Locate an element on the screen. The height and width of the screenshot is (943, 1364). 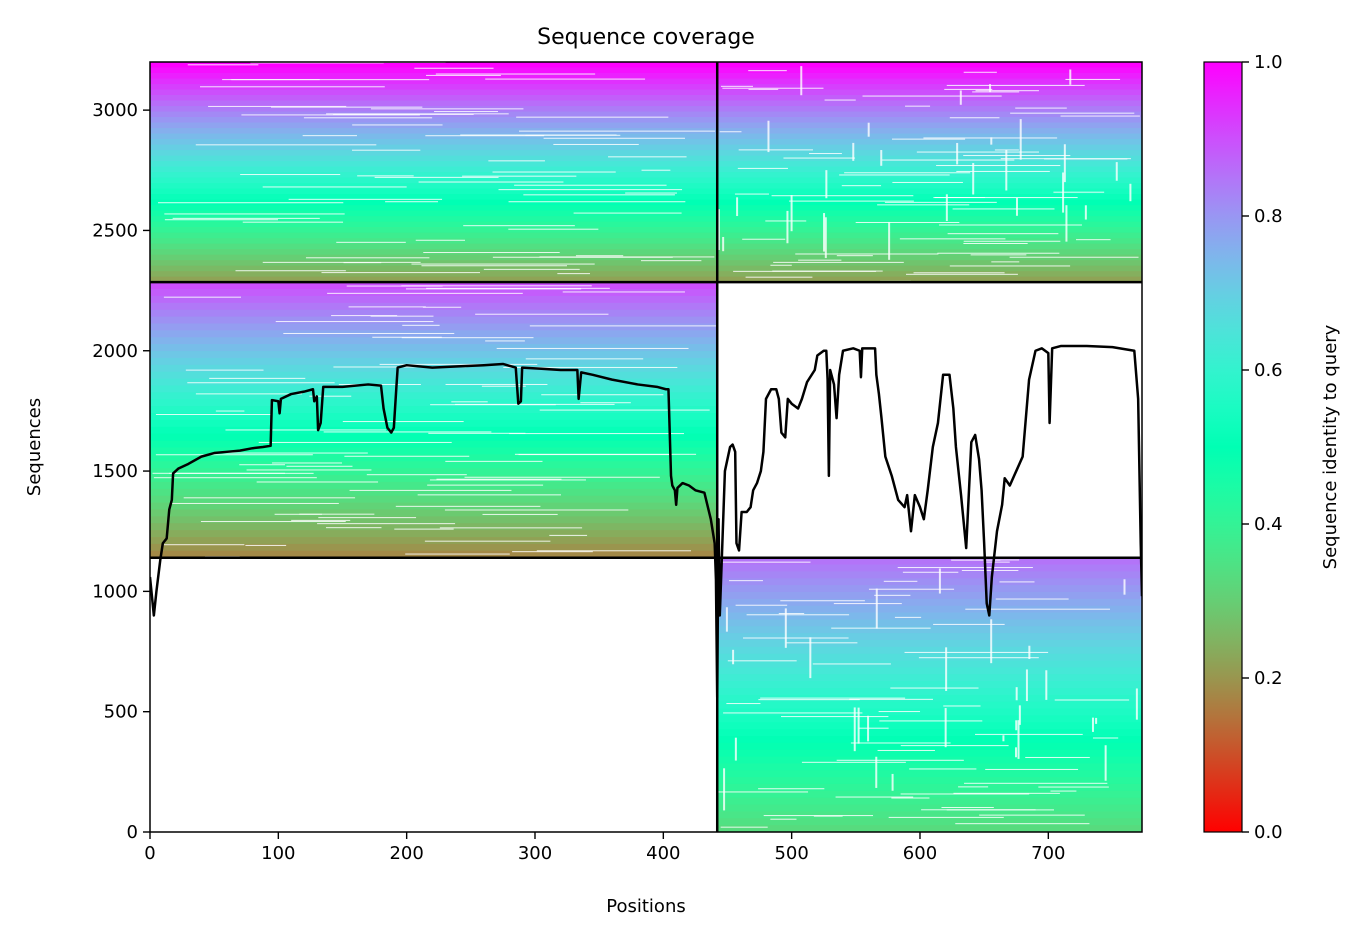
x-tick-label: 300 is located at coordinates (535, 853).